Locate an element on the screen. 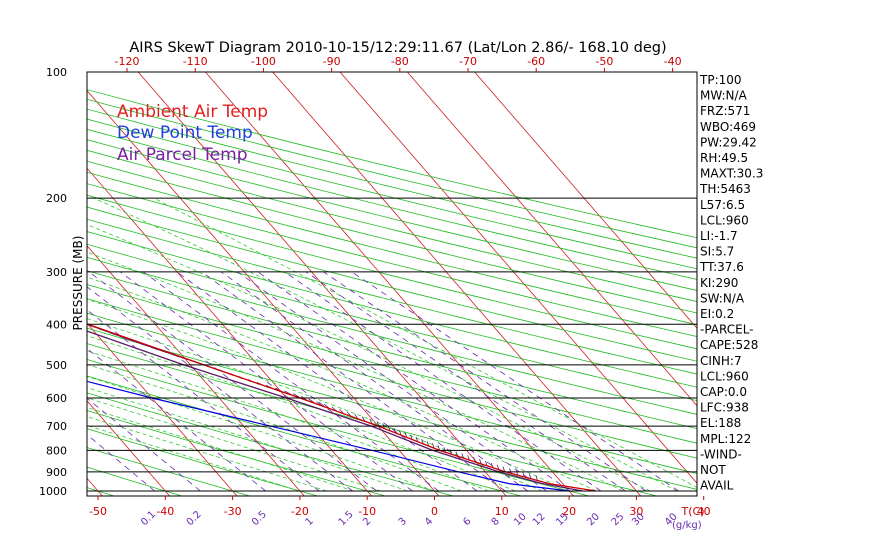 The width and height of the screenshot is (870, 560). stat-label: MPL:122 is located at coordinates (725, 439).